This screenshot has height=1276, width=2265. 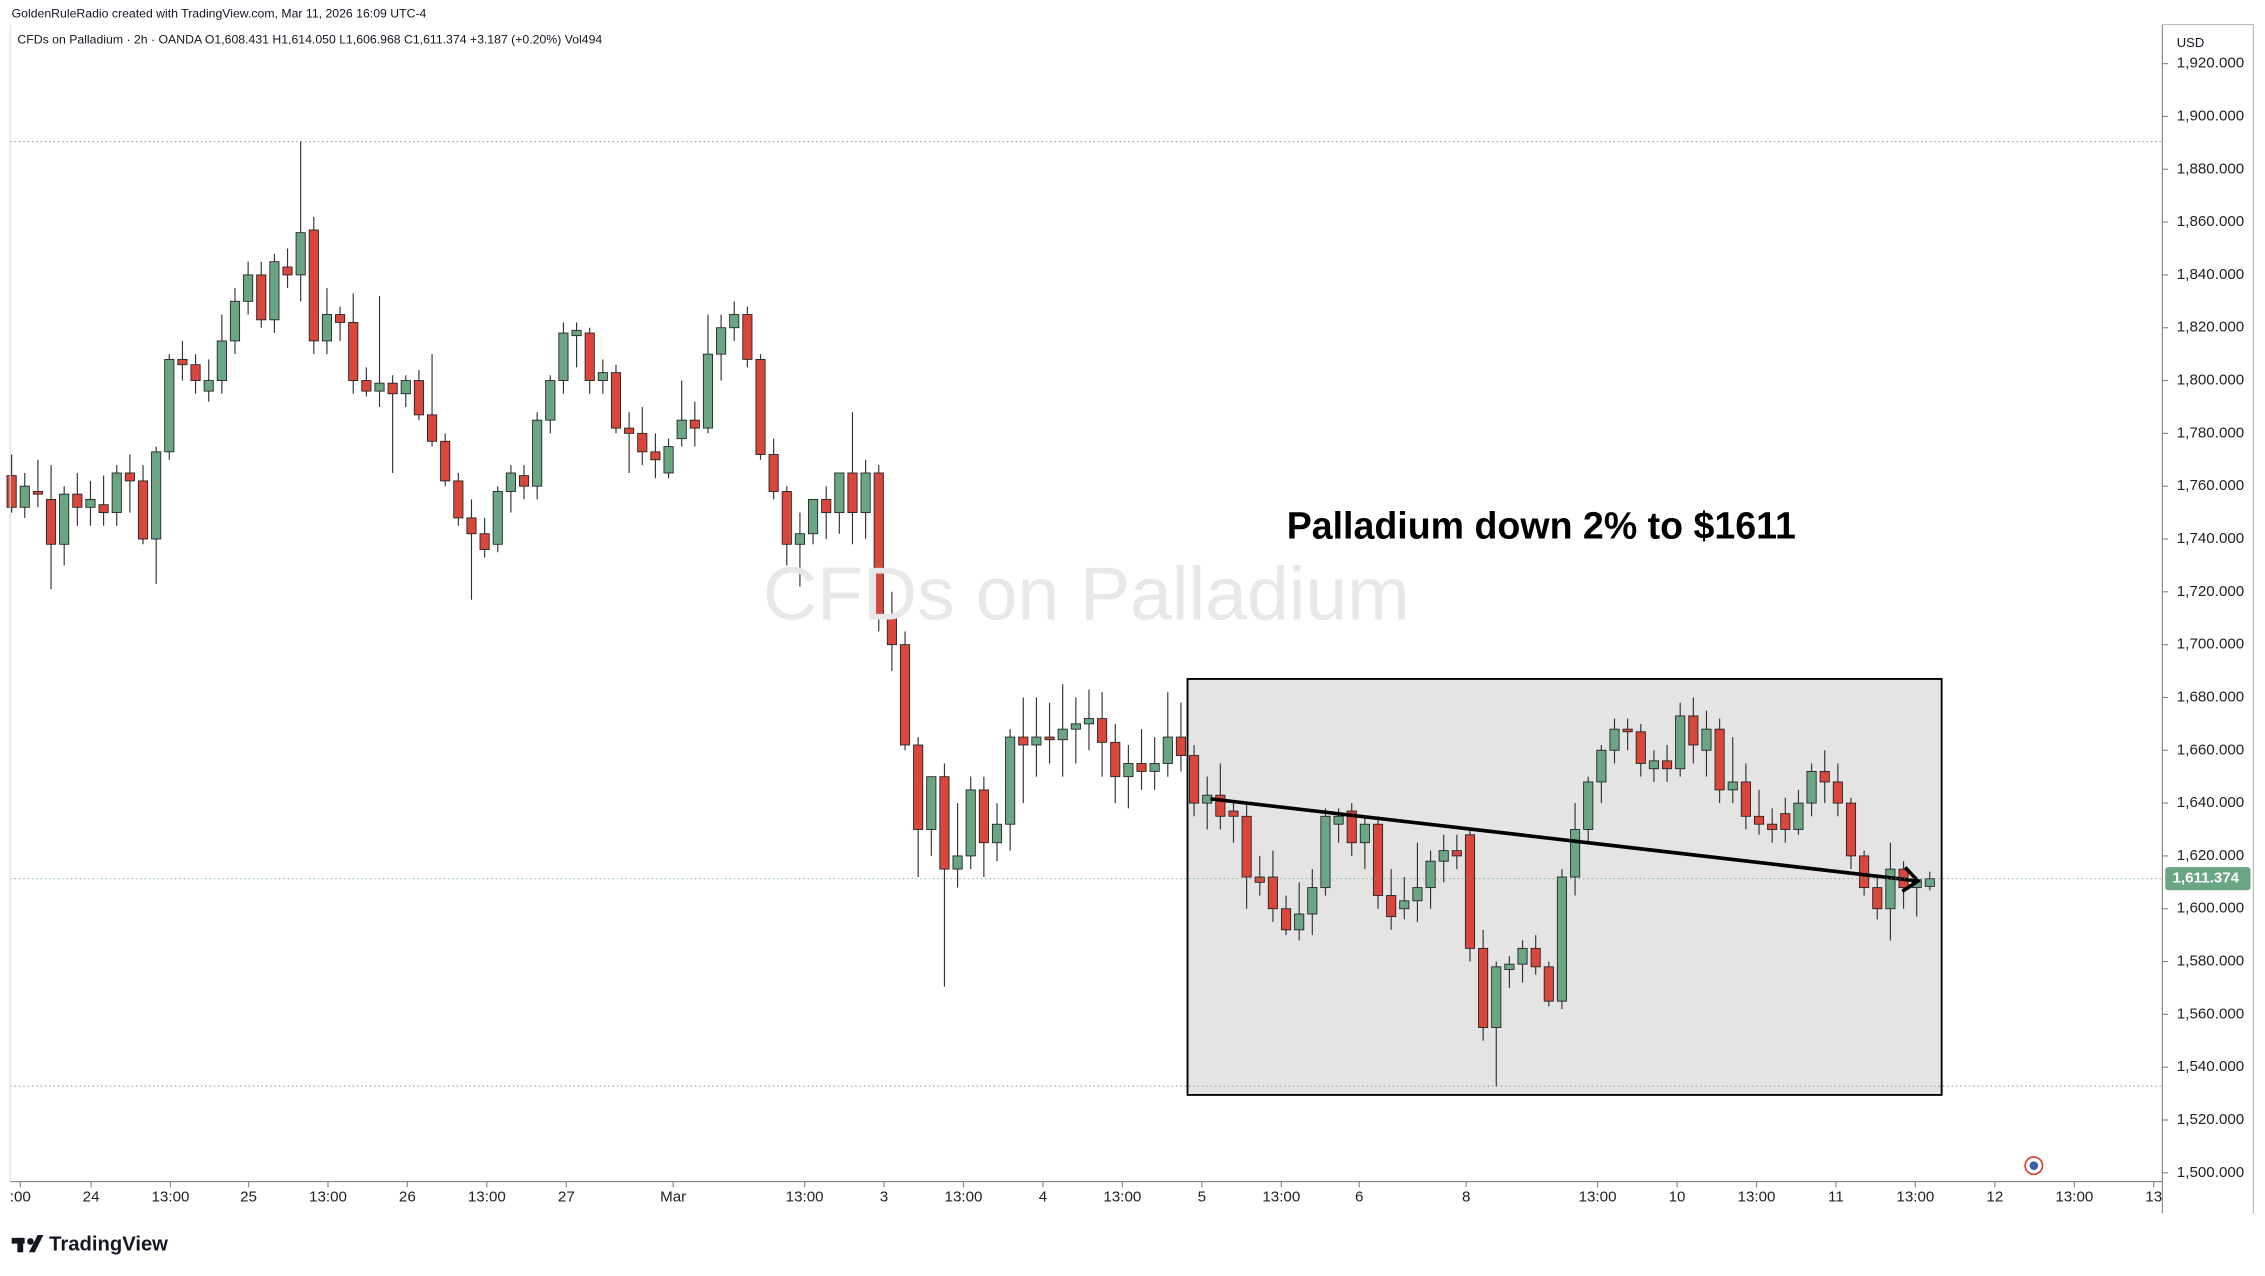 I want to click on x-tick-label: 27, so click(x=566, y=1196).